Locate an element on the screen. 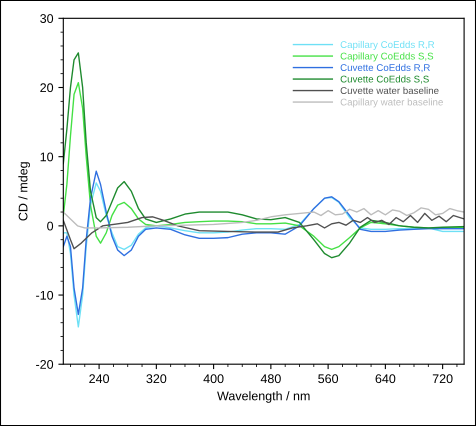  x-tick-label: 560 is located at coordinates (328, 379).